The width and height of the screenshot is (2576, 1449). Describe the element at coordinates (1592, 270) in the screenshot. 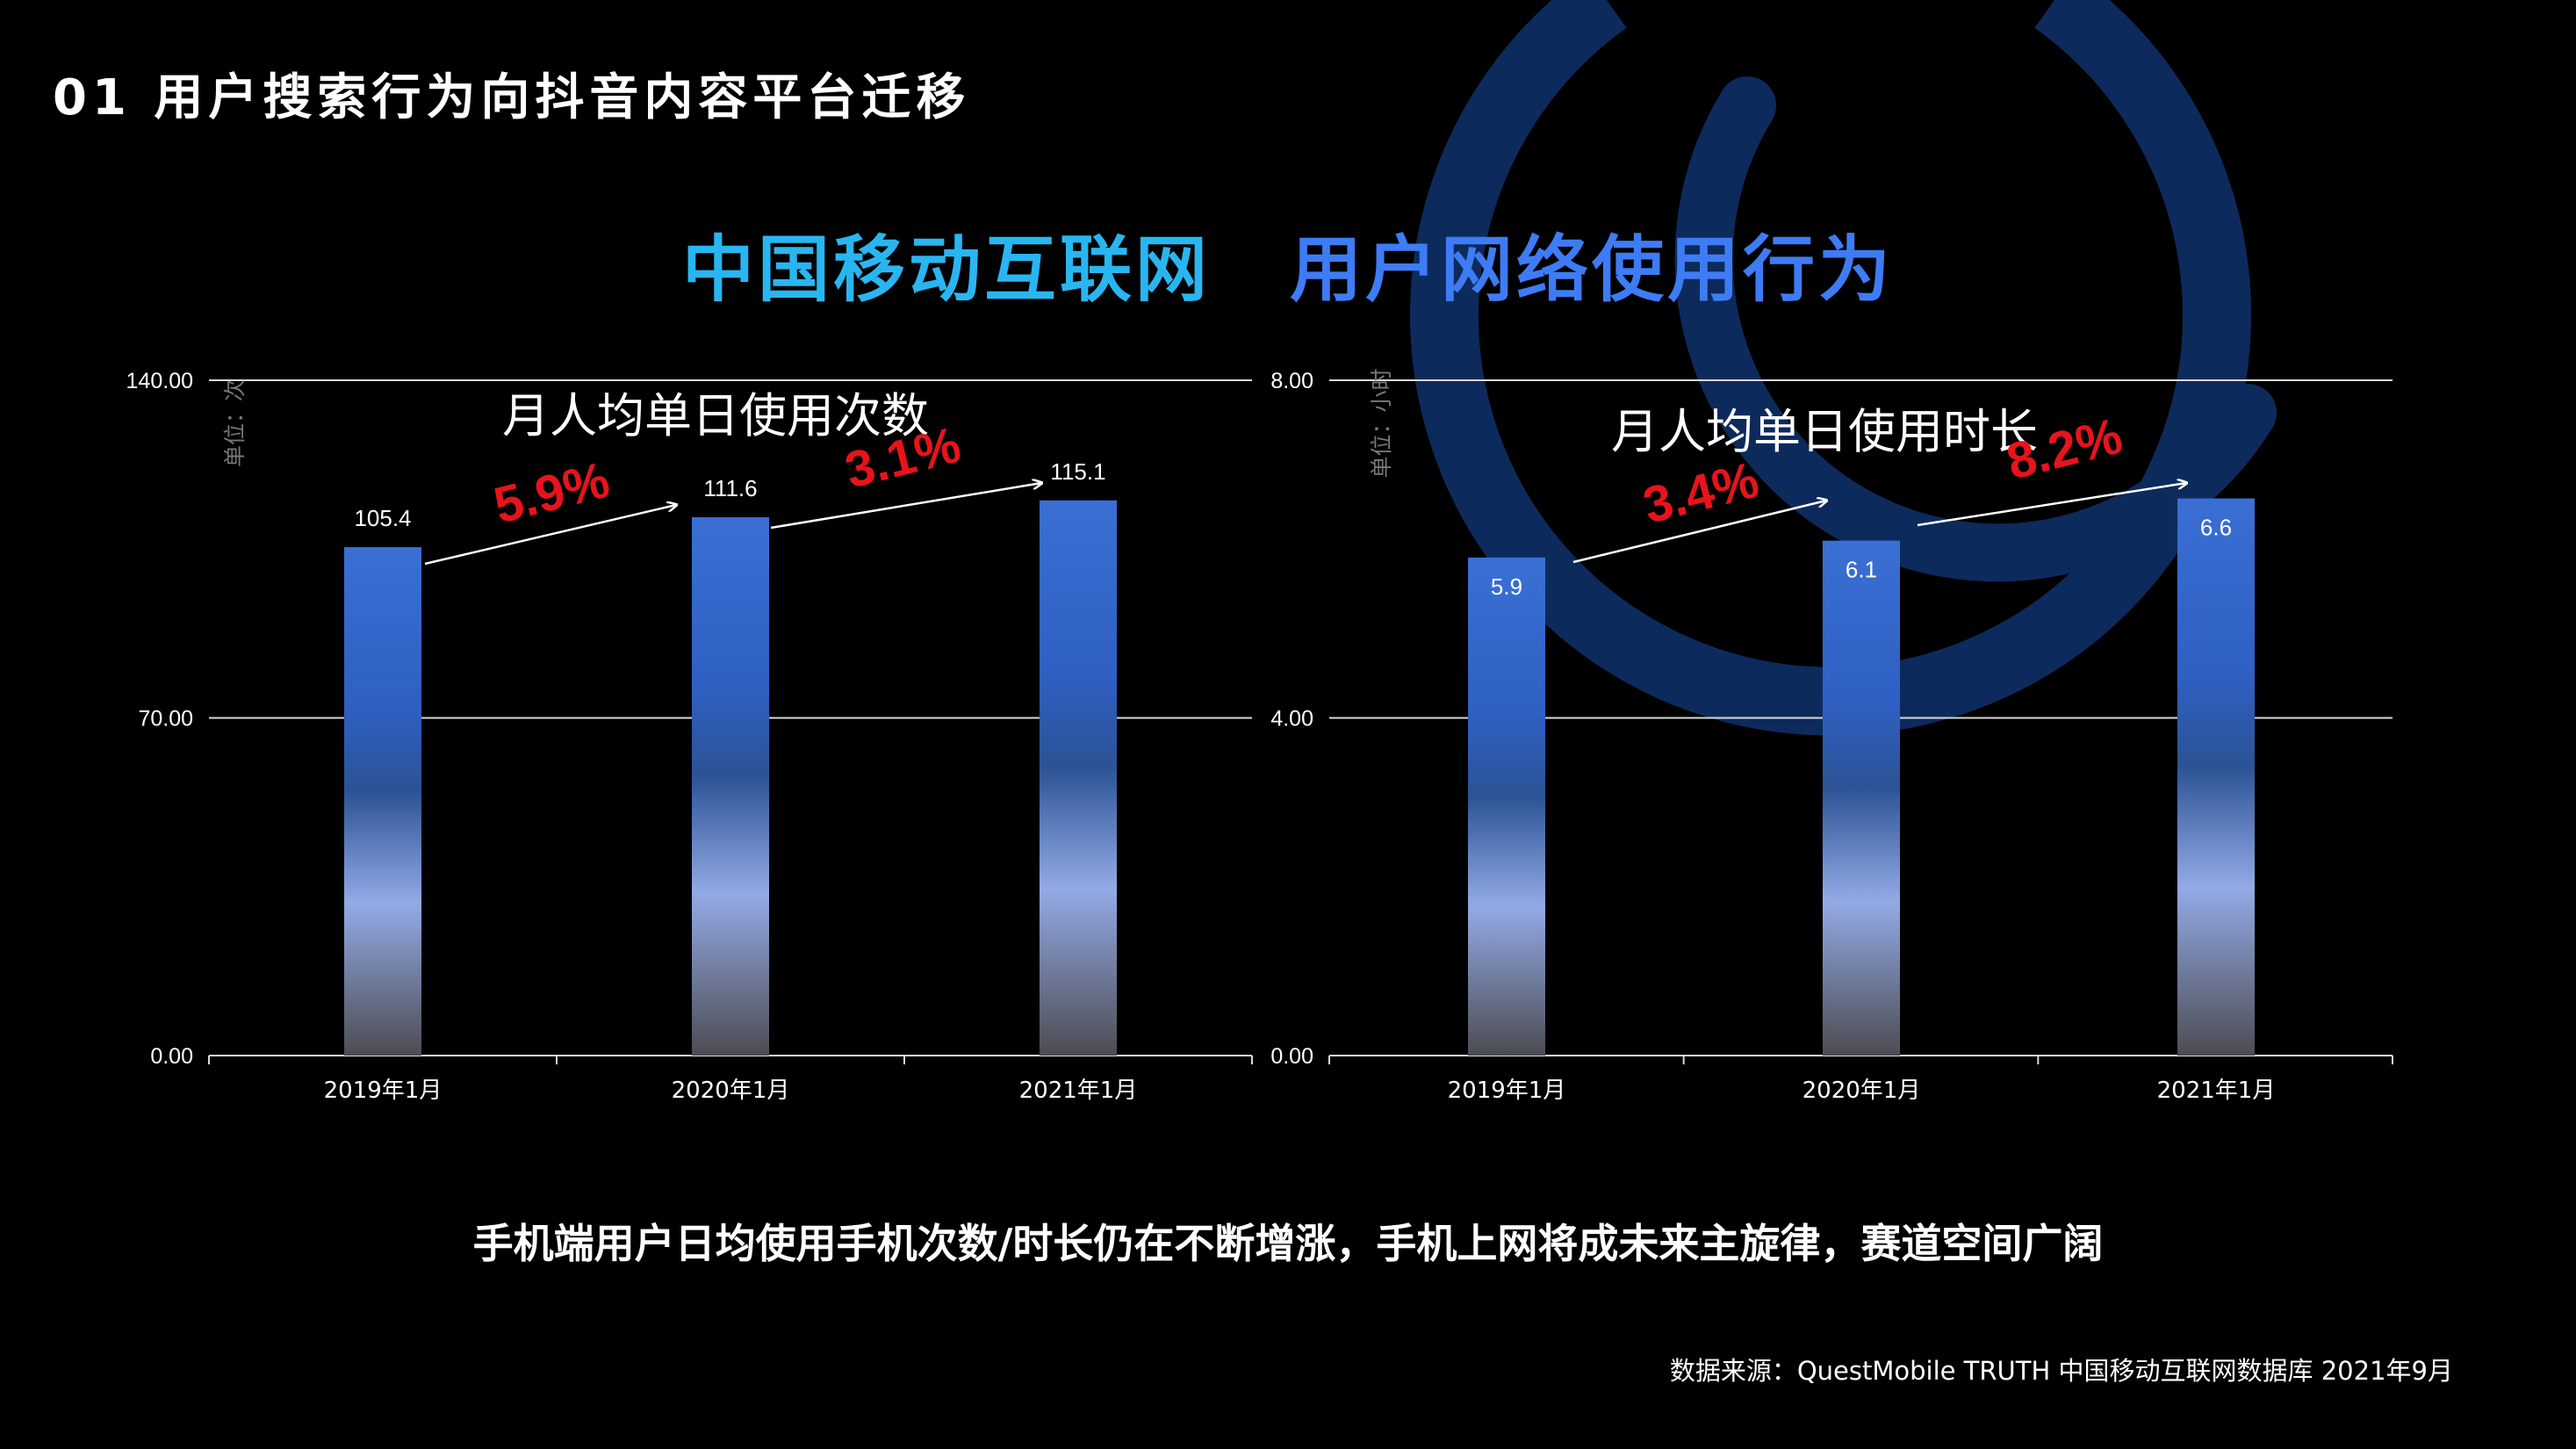

I see `main-title-part2: 用户网络使用行为` at that location.